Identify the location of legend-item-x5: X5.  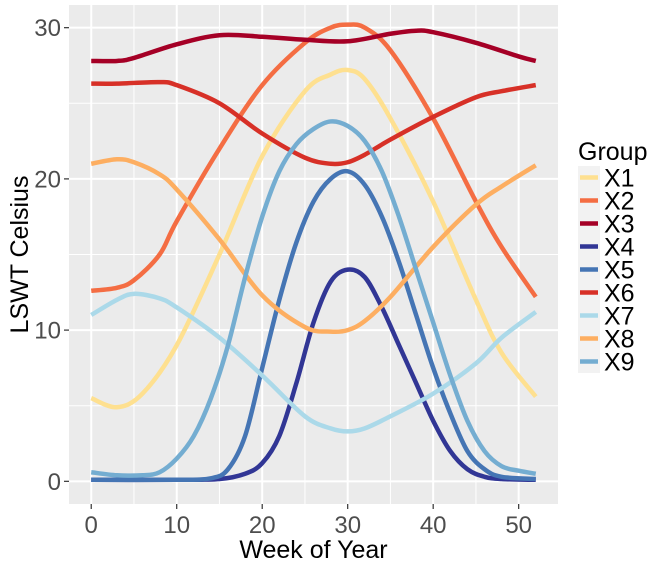
(606, 271).